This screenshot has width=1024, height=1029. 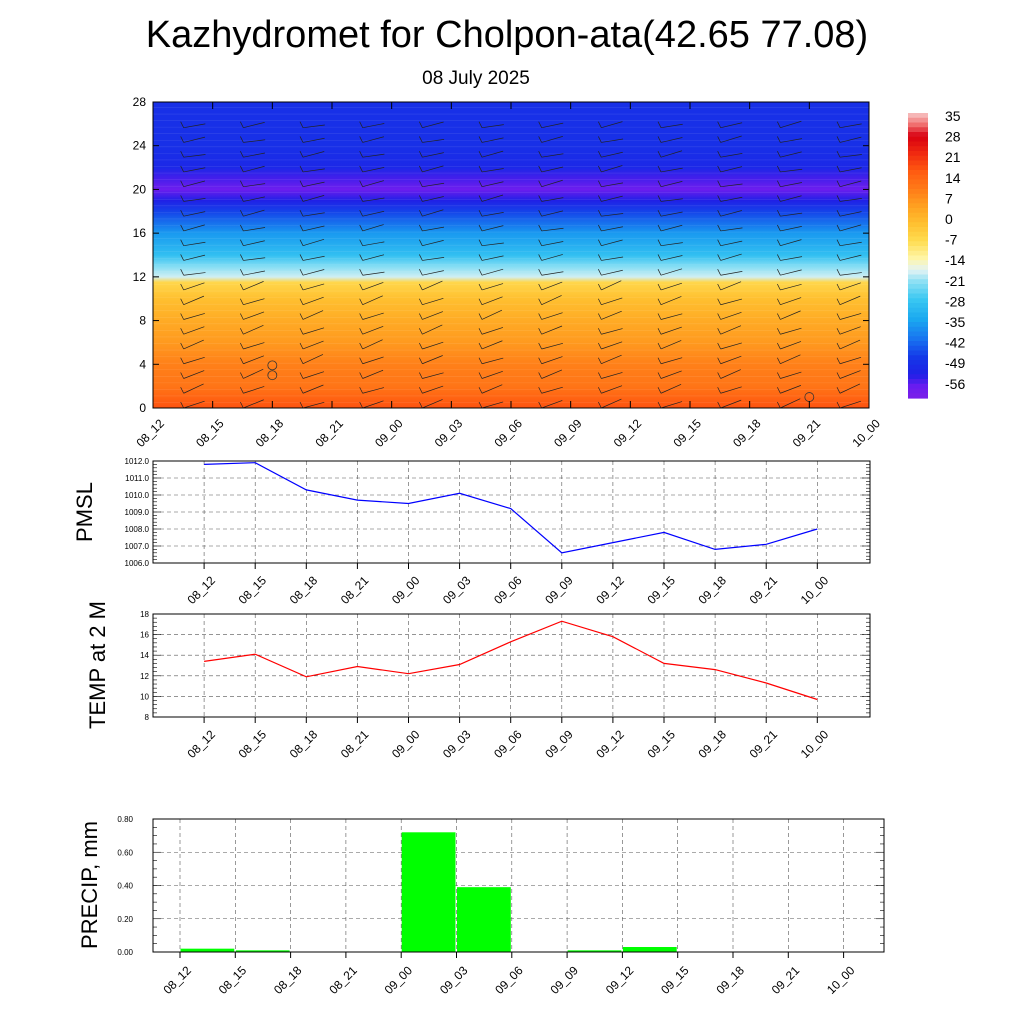 I want to click on calm-marker, so click(x=272, y=365).